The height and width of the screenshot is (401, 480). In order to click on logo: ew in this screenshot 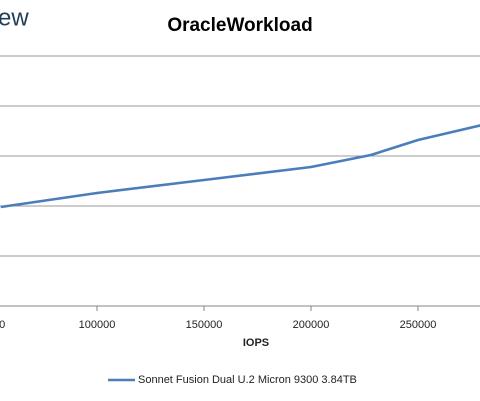, I will do `click(14, 17)`.